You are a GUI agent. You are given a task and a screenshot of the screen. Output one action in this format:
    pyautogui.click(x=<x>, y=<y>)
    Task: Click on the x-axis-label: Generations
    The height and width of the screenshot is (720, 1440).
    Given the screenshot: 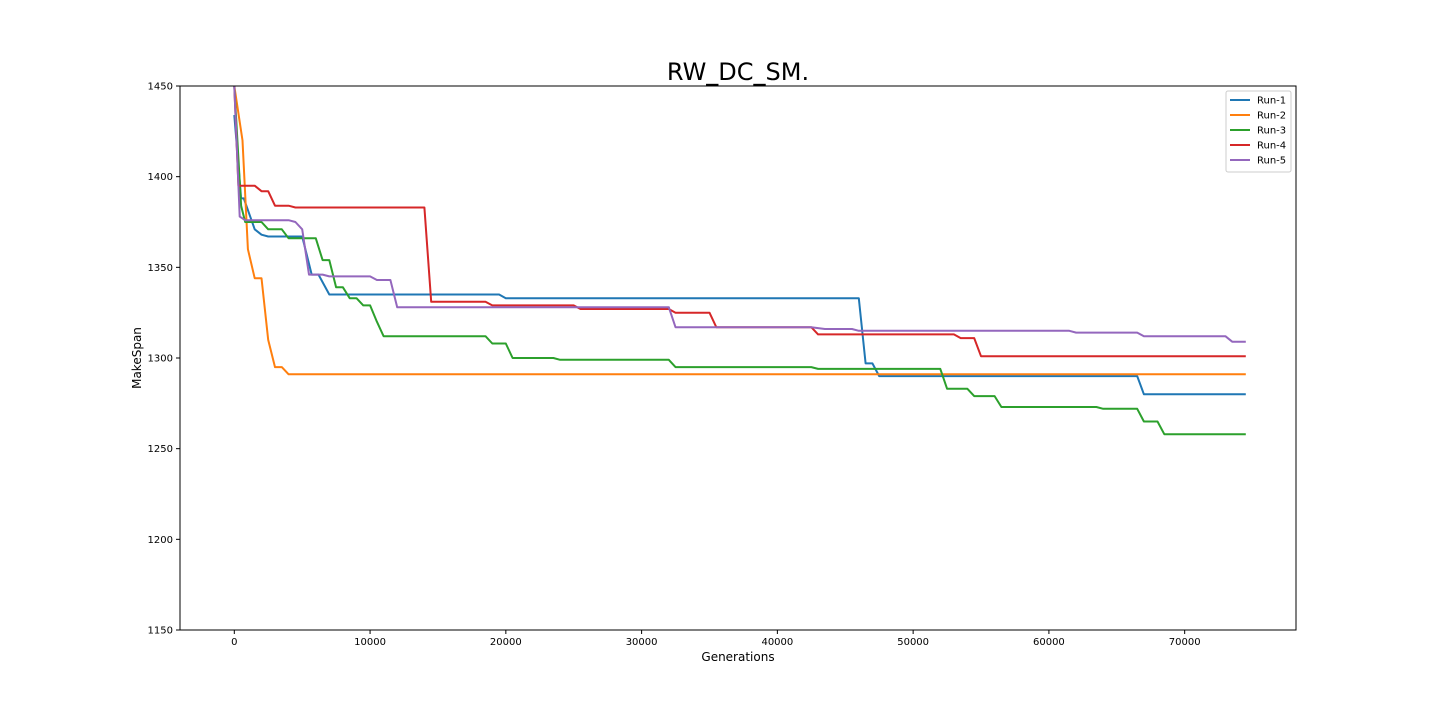 What is the action you would take?
    pyautogui.click(x=737, y=657)
    